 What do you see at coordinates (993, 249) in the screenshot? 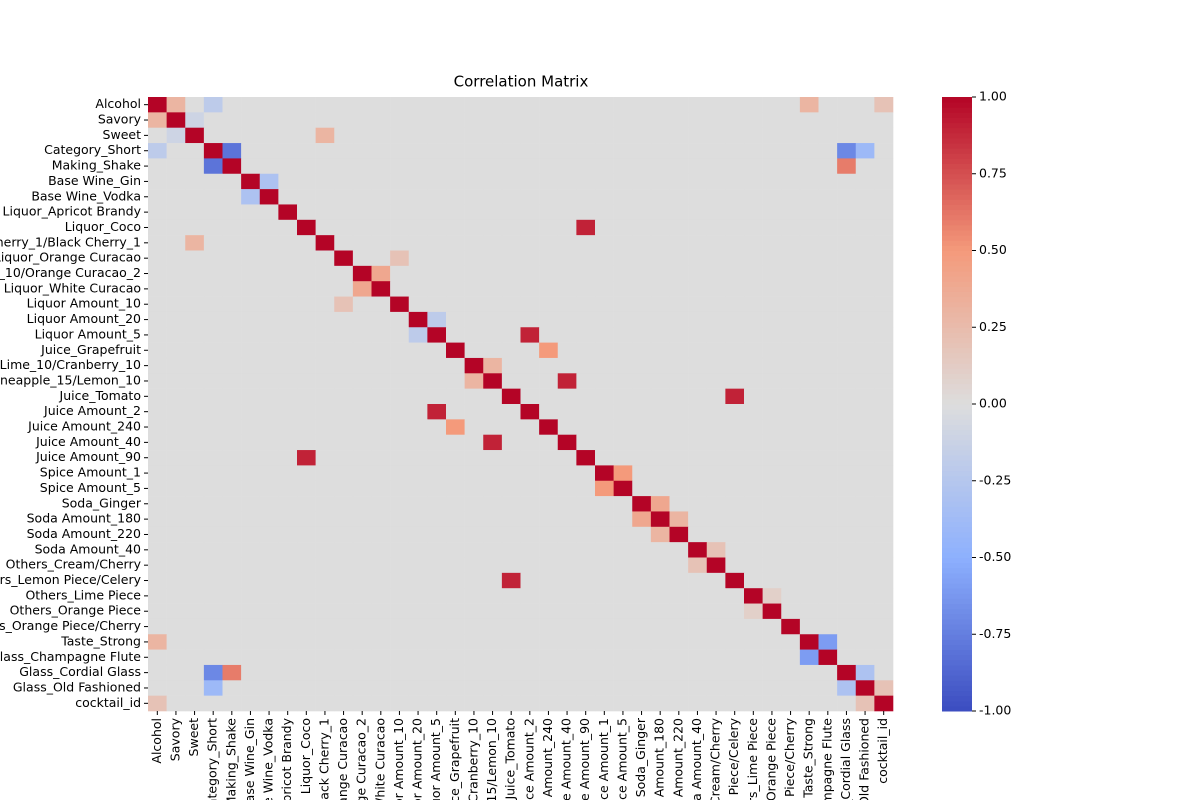
I see `colorbar-tick-label: 0.50` at bounding box center [993, 249].